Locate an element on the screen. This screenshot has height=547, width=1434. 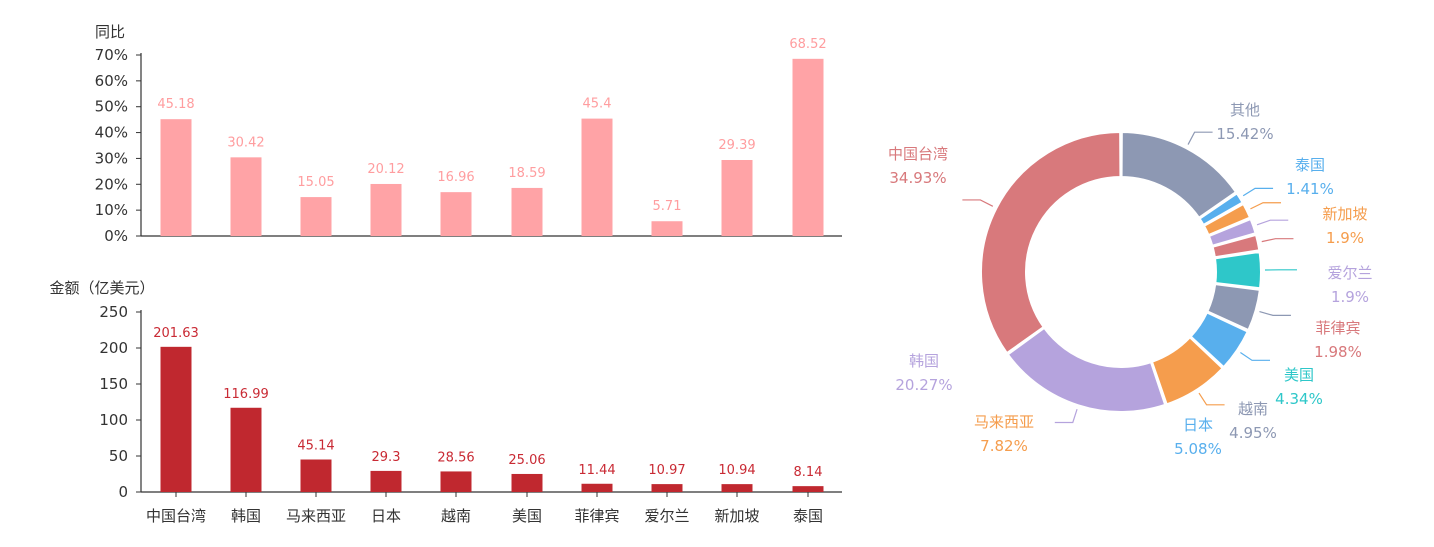
bottom-chart-y-tick-label: 200 is located at coordinates (113, 348).